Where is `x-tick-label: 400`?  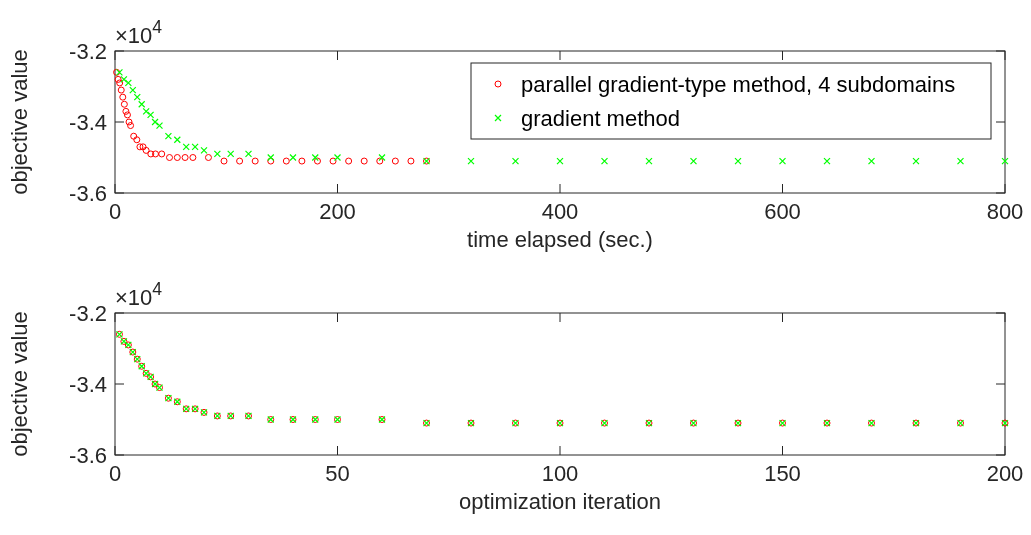 x-tick-label: 400 is located at coordinates (560, 211).